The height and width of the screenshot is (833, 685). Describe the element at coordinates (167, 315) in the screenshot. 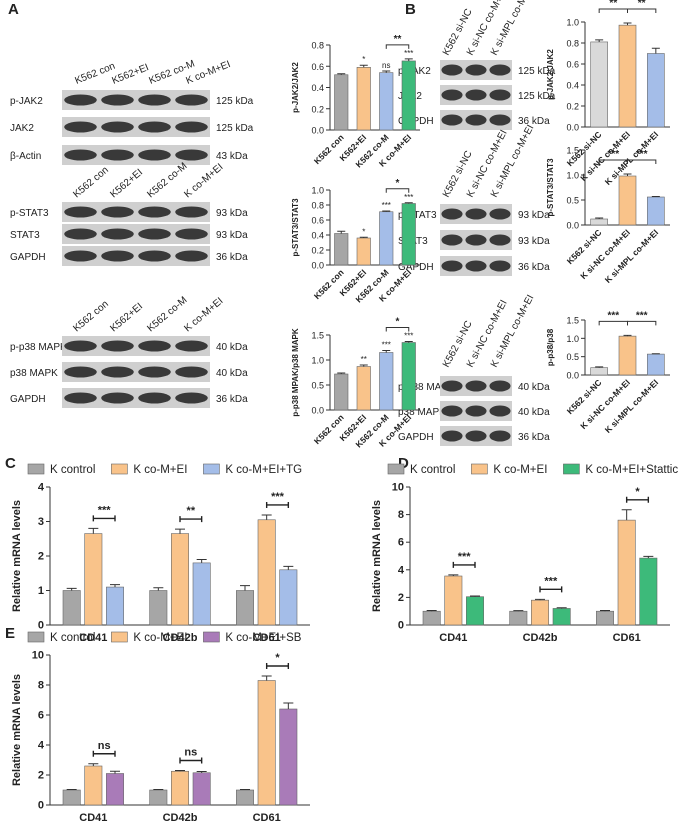

I see `lane-label: K562 co-M` at that location.